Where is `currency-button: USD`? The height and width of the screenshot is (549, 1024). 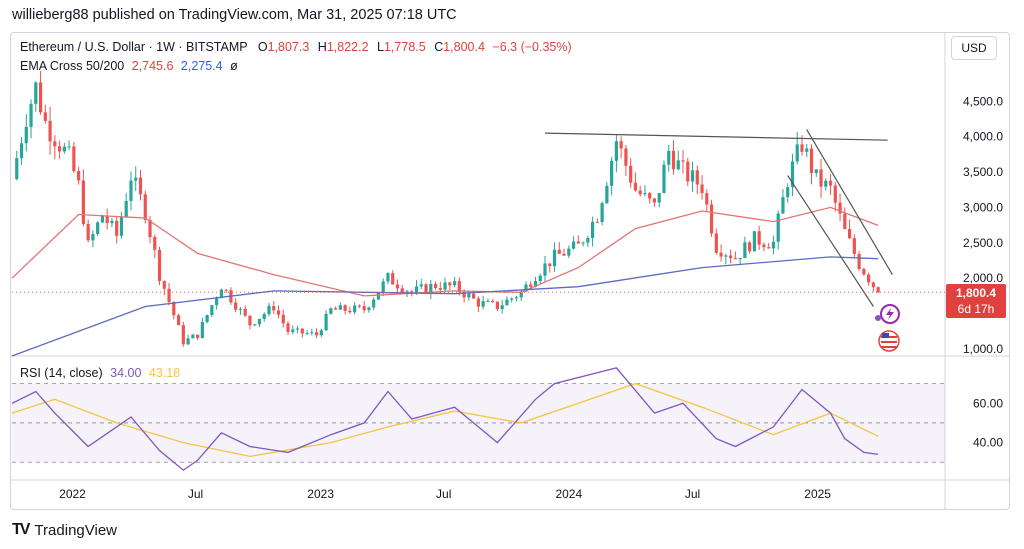 currency-button: USD is located at coordinates (974, 48).